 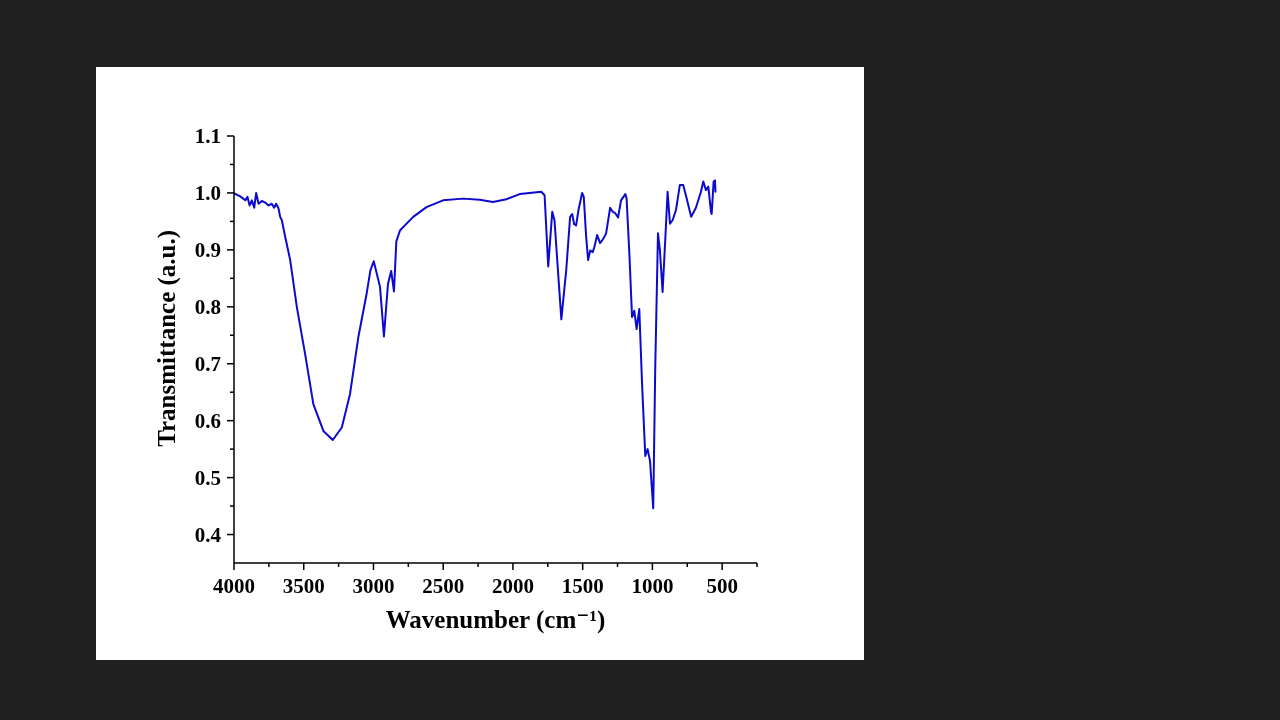 What do you see at coordinates (207, 250) in the screenshot?
I see `y-tick-label: 0.9` at bounding box center [207, 250].